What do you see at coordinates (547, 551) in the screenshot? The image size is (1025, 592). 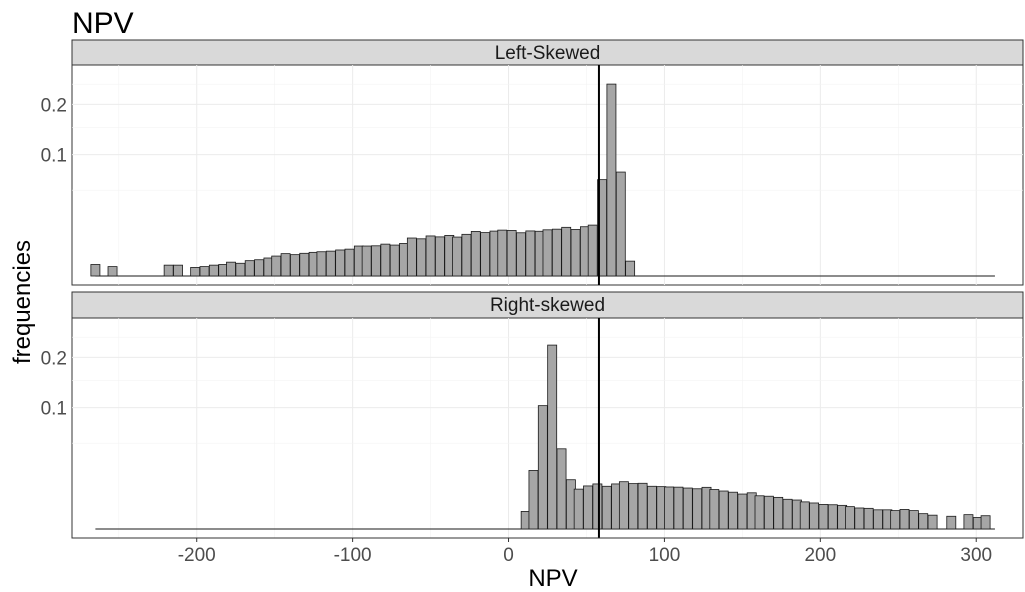 I see `x-axis-ticks: -200 -100 0 100 200 300` at bounding box center [547, 551].